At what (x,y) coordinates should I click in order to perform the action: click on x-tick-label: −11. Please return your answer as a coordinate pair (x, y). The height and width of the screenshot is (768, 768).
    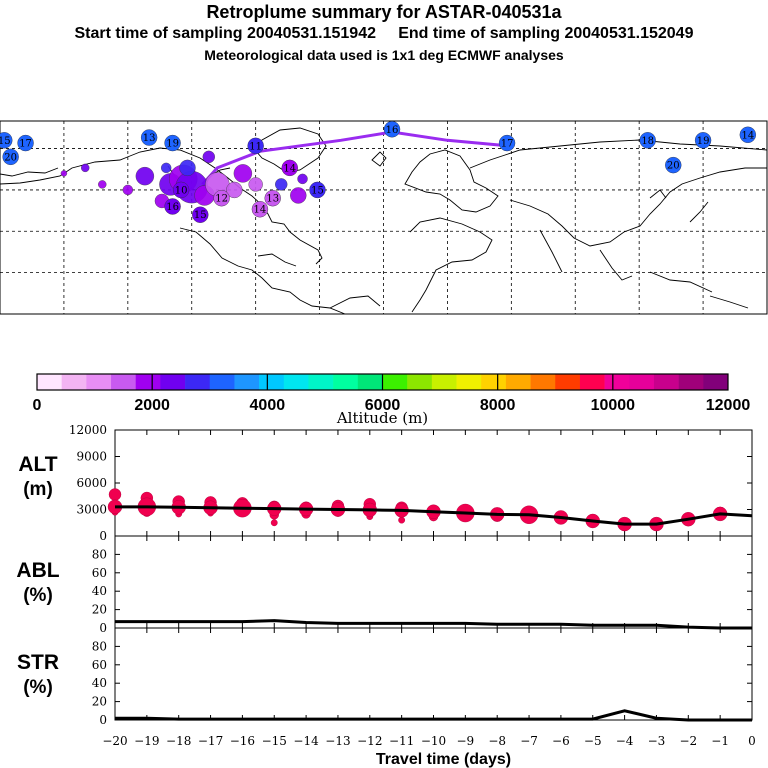
    Looking at the image, I should click on (401, 741).